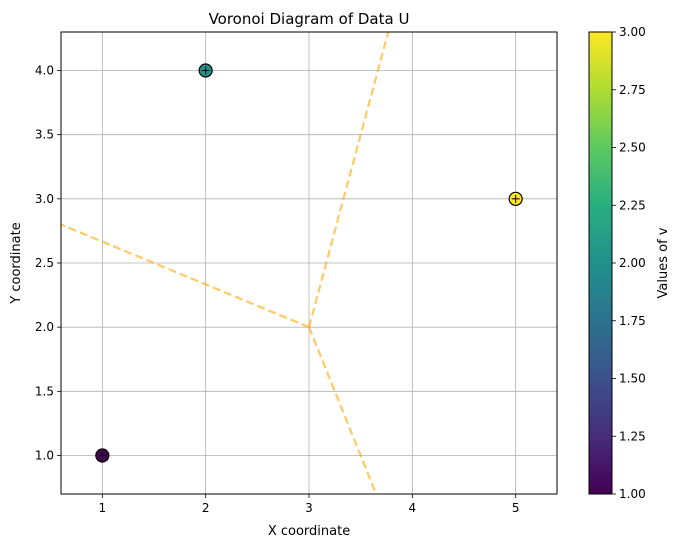 The width and height of the screenshot is (681, 547). What do you see at coordinates (663, 262) in the screenshot?
I see `colorbar-label: Values of v` at bounding box center [663, 262].